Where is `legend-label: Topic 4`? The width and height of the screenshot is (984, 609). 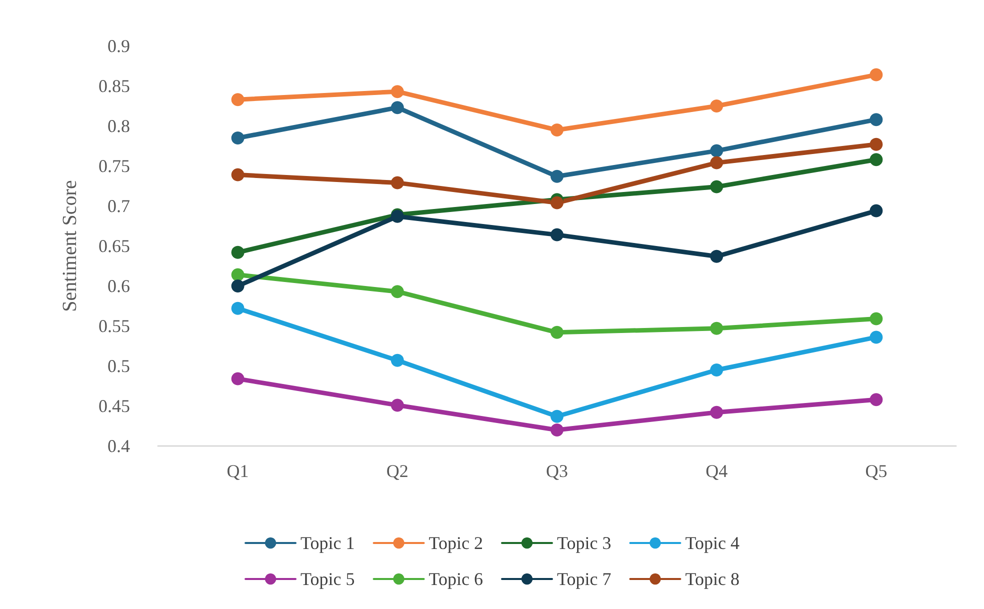 legend-label: Topic 4 is located at coordinates (712, 543).